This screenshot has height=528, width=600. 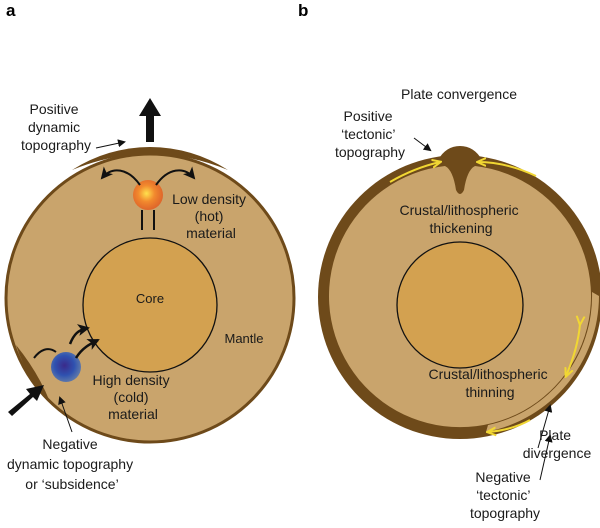 What do you see at coordinates (546, 457) in the screenshot?
I see `negative-tectonic-leader` at bounding box center [546, 457].